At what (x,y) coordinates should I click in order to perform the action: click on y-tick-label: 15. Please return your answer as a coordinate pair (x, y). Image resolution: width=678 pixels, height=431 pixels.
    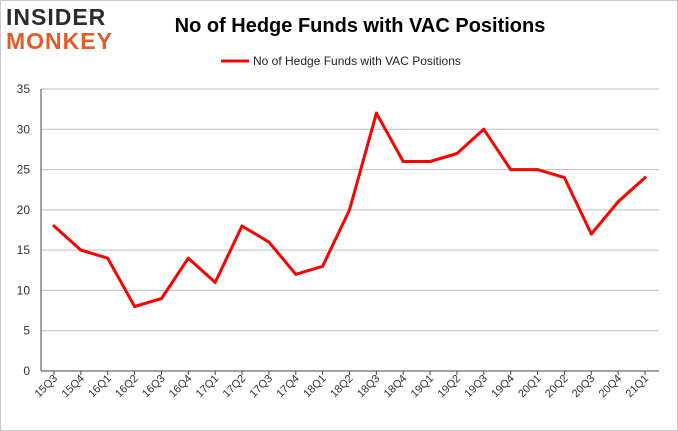
    Looking at the image, I should click on (24, 250).